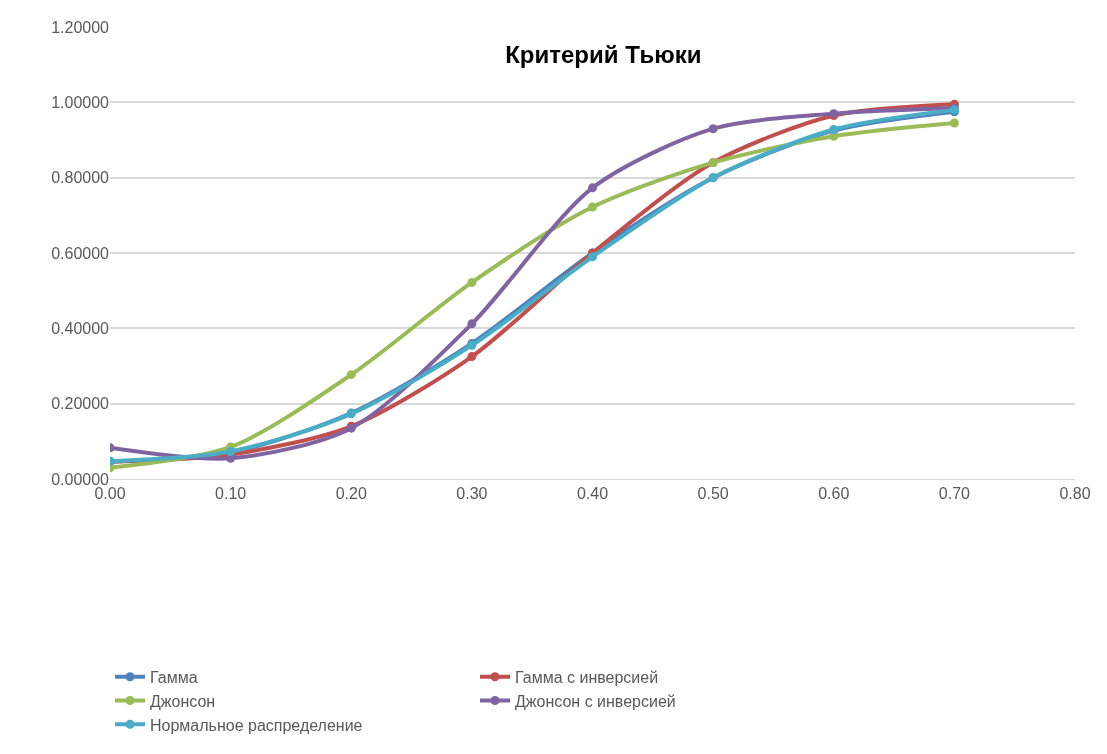  What do you see at coordinates (1075, 494) in the screenshot?
I see `x-tick-label: 0.80` at bounding box center [1075, 494].